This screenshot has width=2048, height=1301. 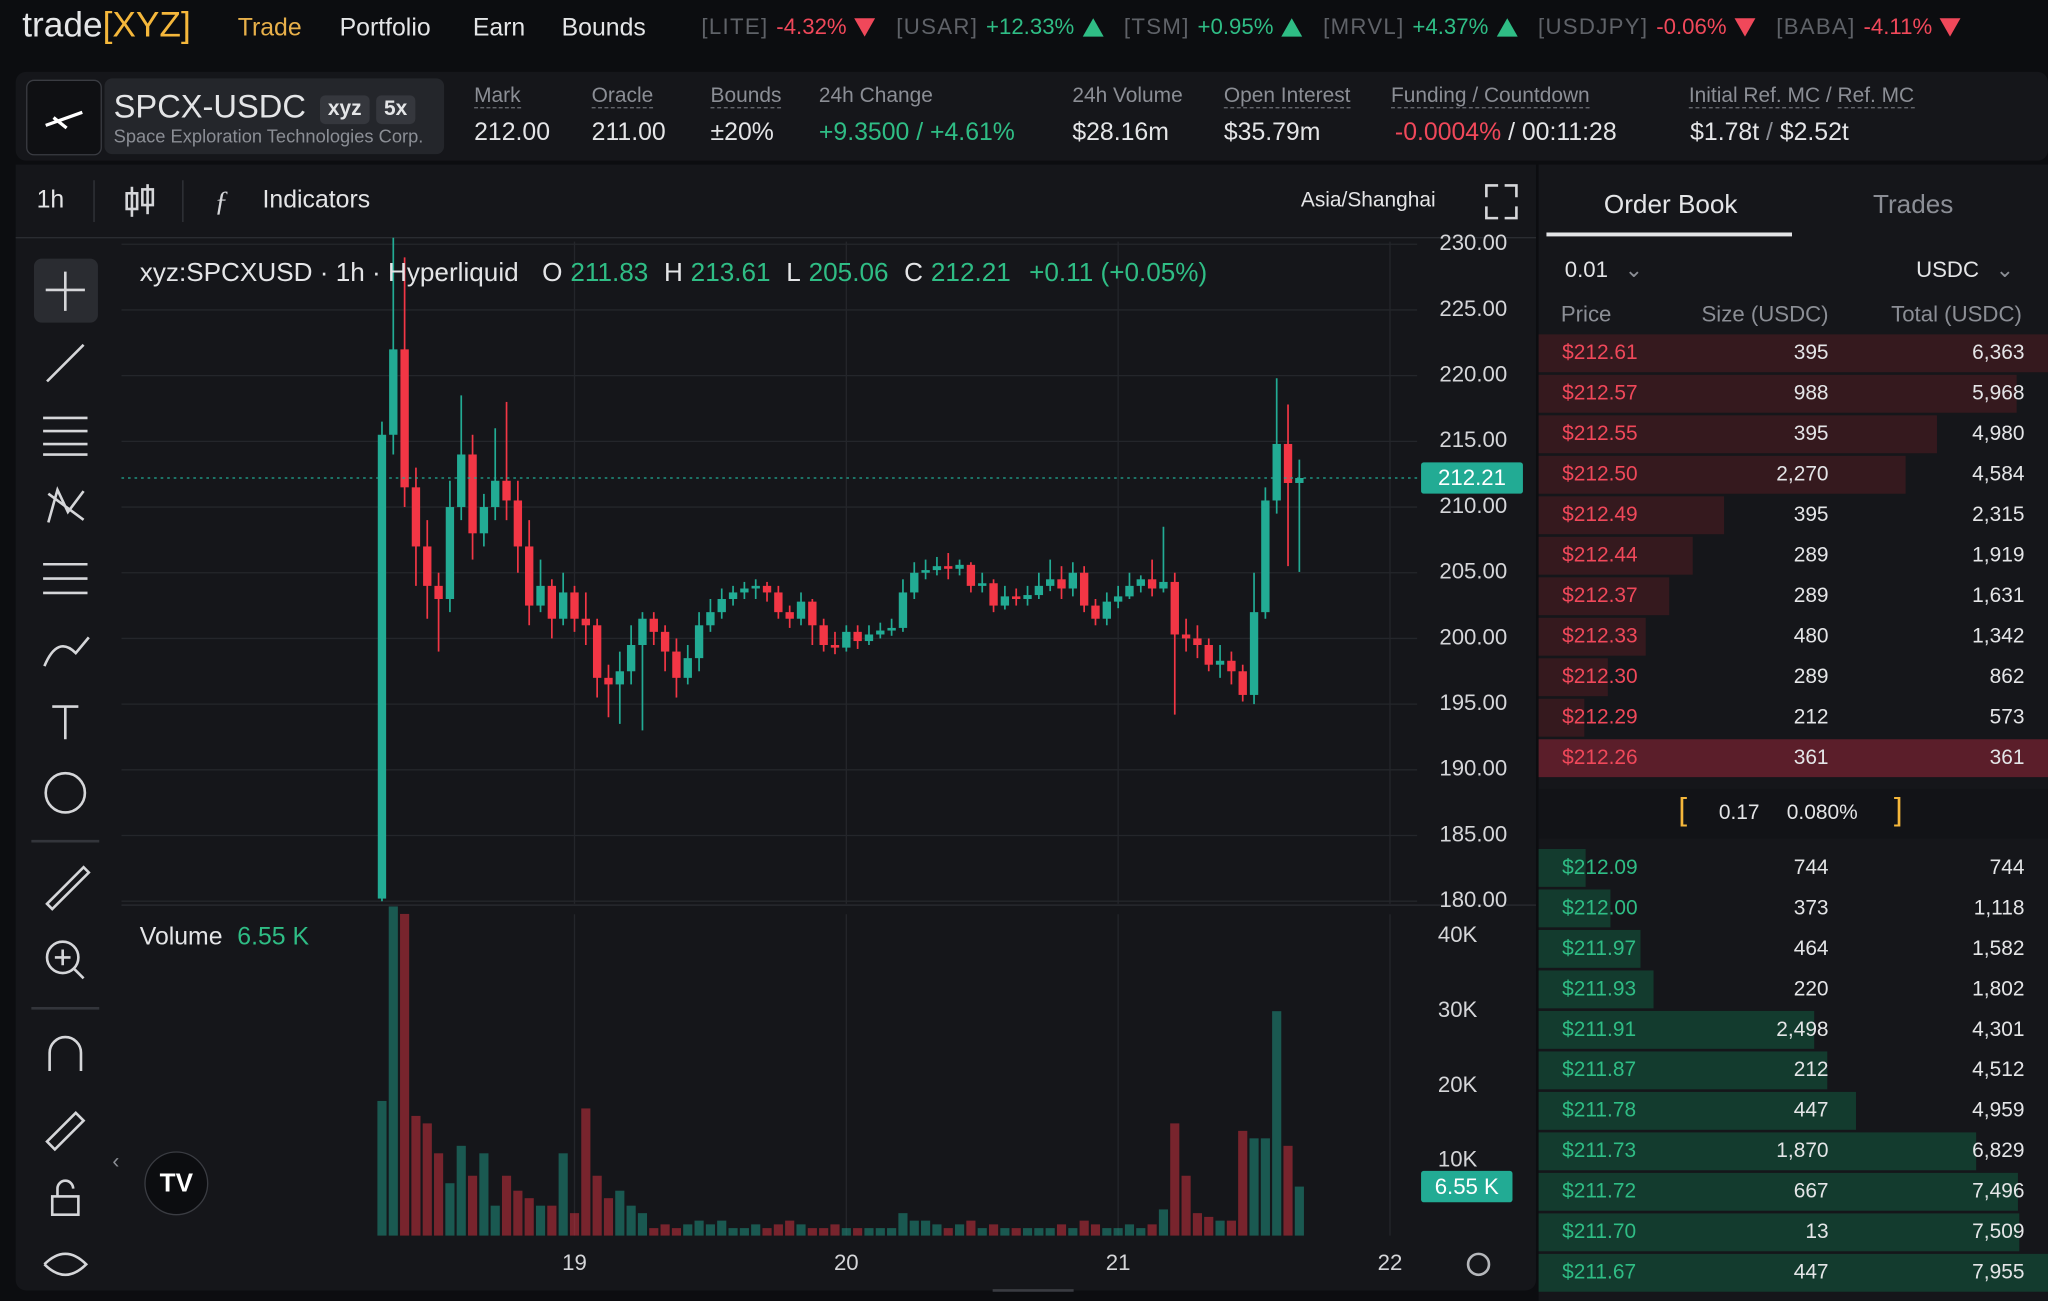 I want to click on ticker-change: -4.32%, so click(x=811, y=27).